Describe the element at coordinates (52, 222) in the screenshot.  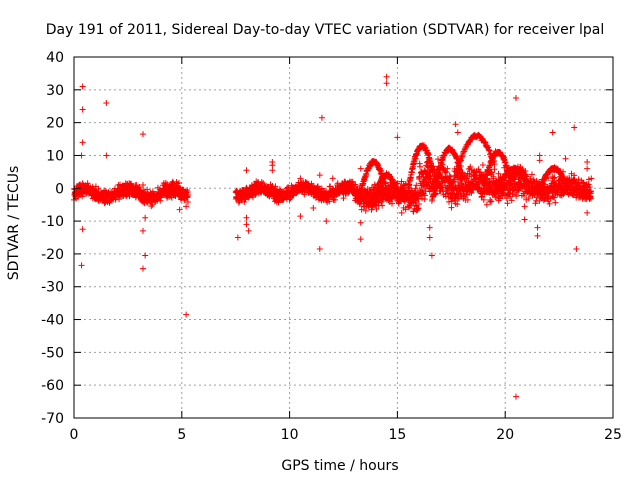
I see `y-tick-label: -10` at that location.